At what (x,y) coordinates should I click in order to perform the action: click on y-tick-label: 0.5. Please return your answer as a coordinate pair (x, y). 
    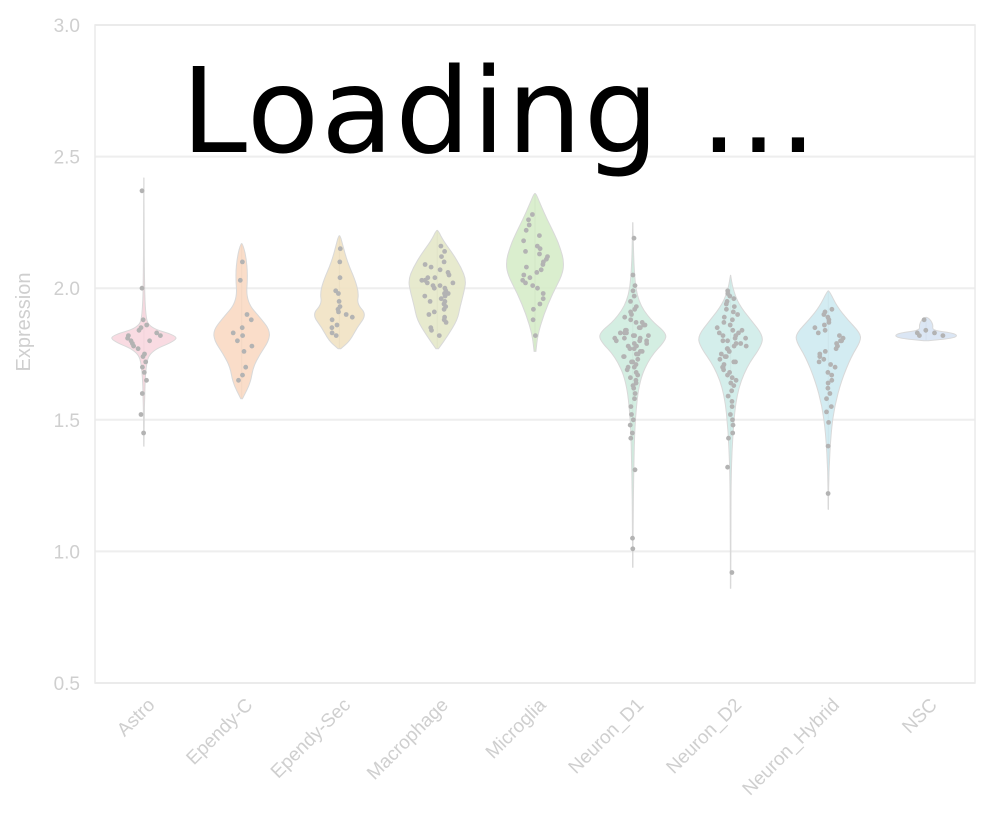
    Looking at the image, I should click on (67, 684).